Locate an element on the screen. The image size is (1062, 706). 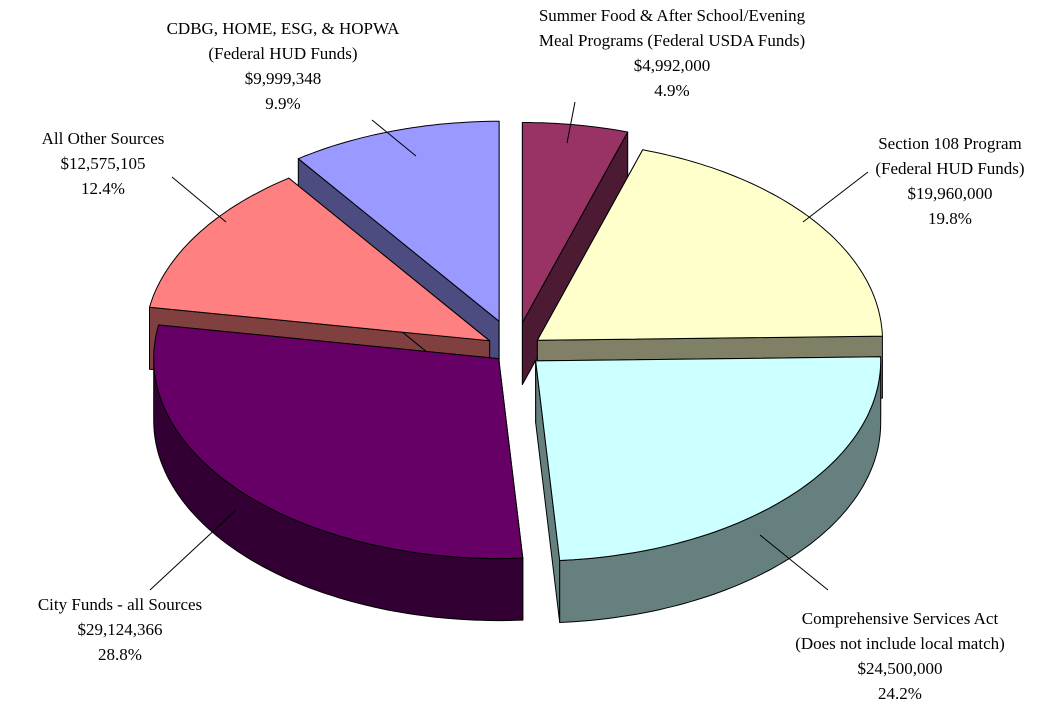
value-label: $4,992,000 is located at coordinates (672, 65).